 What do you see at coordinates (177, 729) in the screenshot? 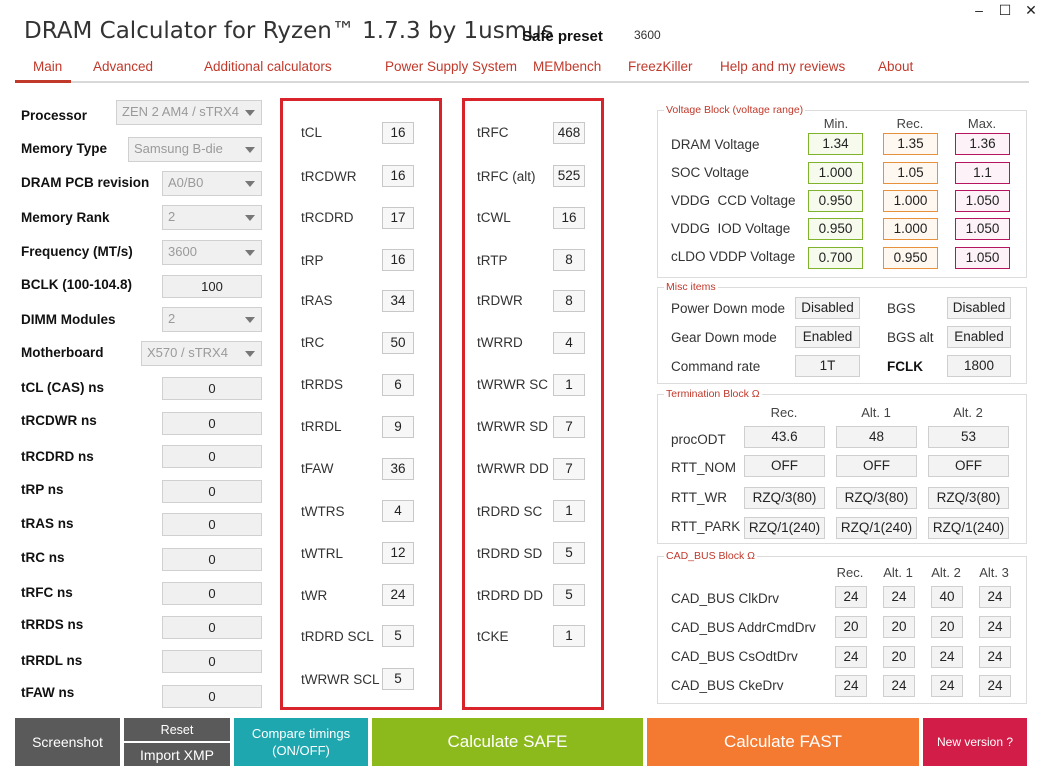
I see `reset-button: Reset` at bounding box center [177, 729].